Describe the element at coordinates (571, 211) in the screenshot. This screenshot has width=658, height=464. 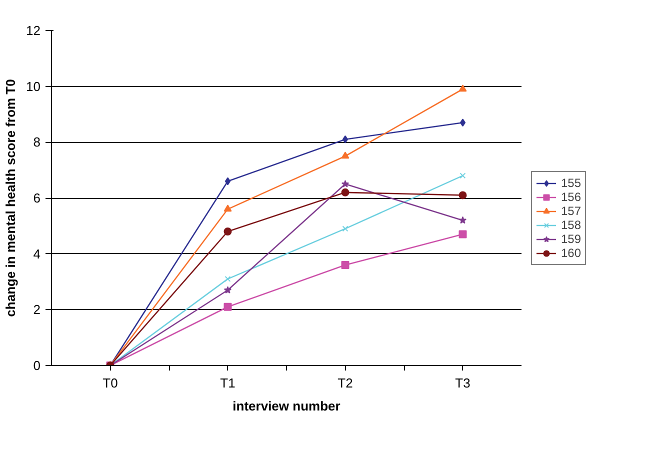
I see `legend-label: 157` at that location.